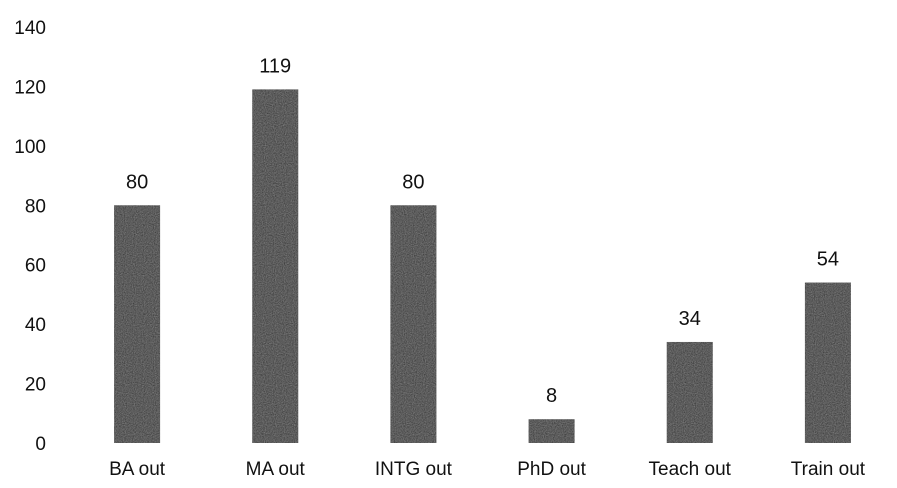 This screenshot has height=488, width=897. I want to click on x-tick-label: PhD out, so click(551, 469).